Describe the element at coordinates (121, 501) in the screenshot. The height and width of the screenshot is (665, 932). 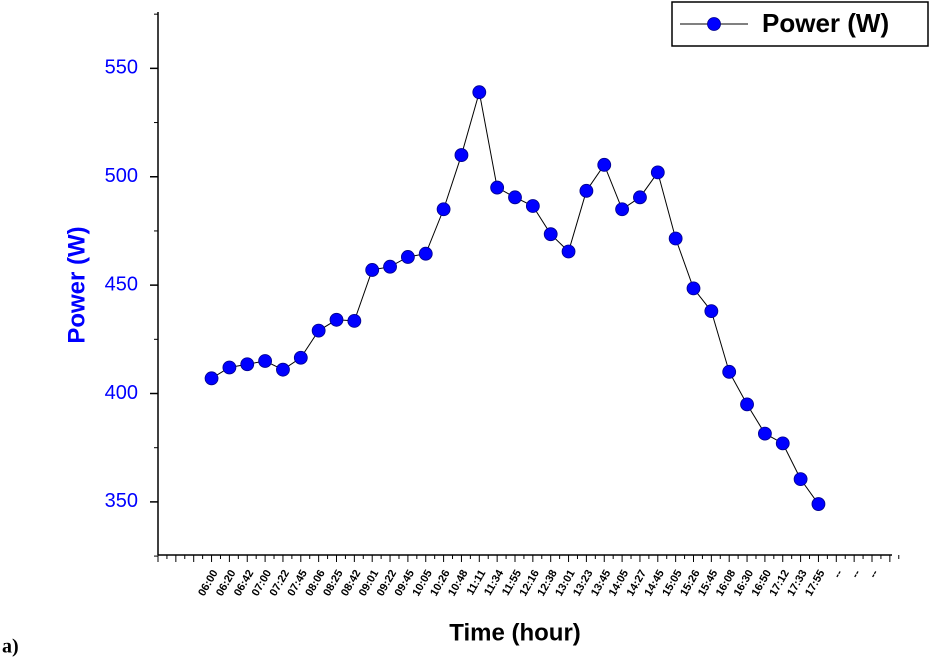
I see `y-tick-label: 350` at that location.